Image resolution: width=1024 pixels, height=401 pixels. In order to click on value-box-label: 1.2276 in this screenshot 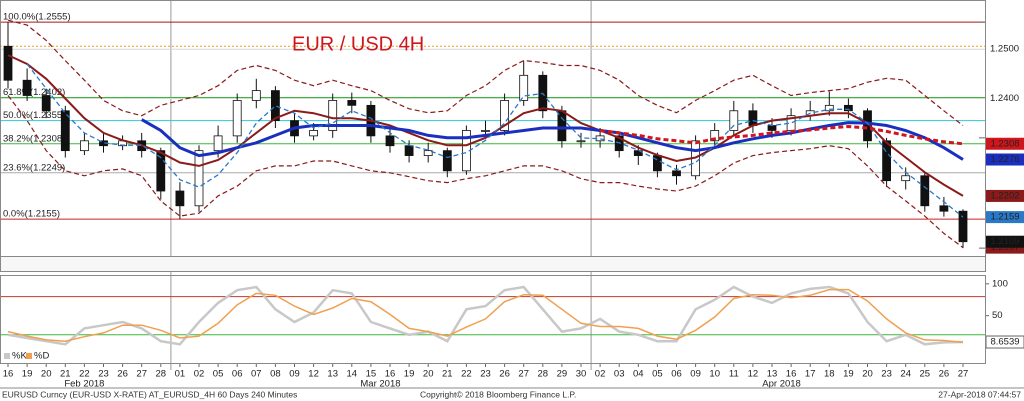, I will do `click(1004, 159)`.